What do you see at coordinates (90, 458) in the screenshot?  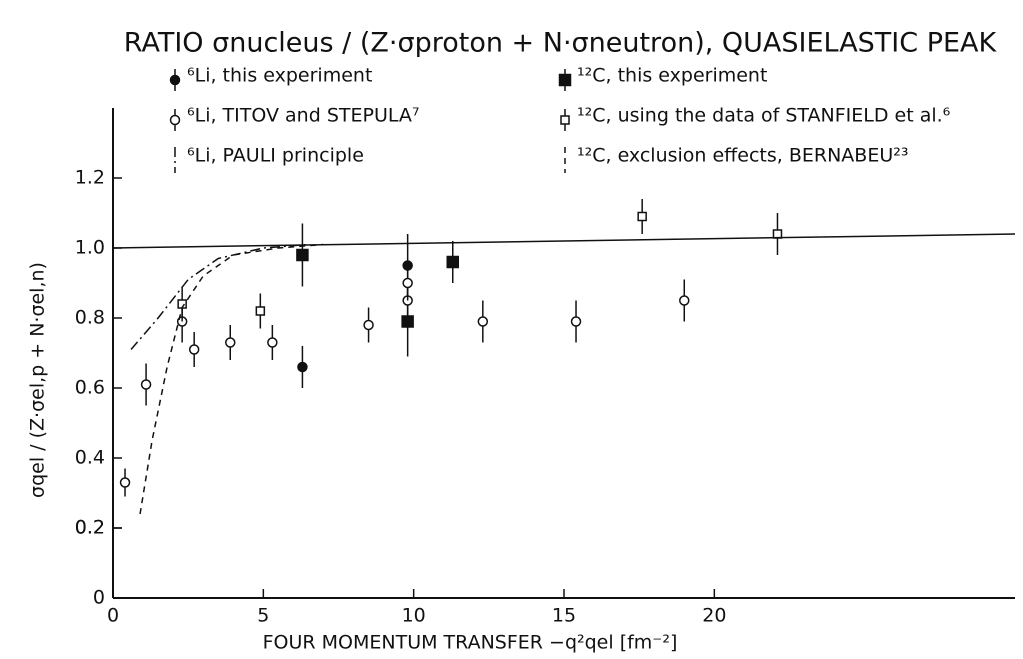 I see `y-tick-label: 0.4` at bounding box center [90, 458].